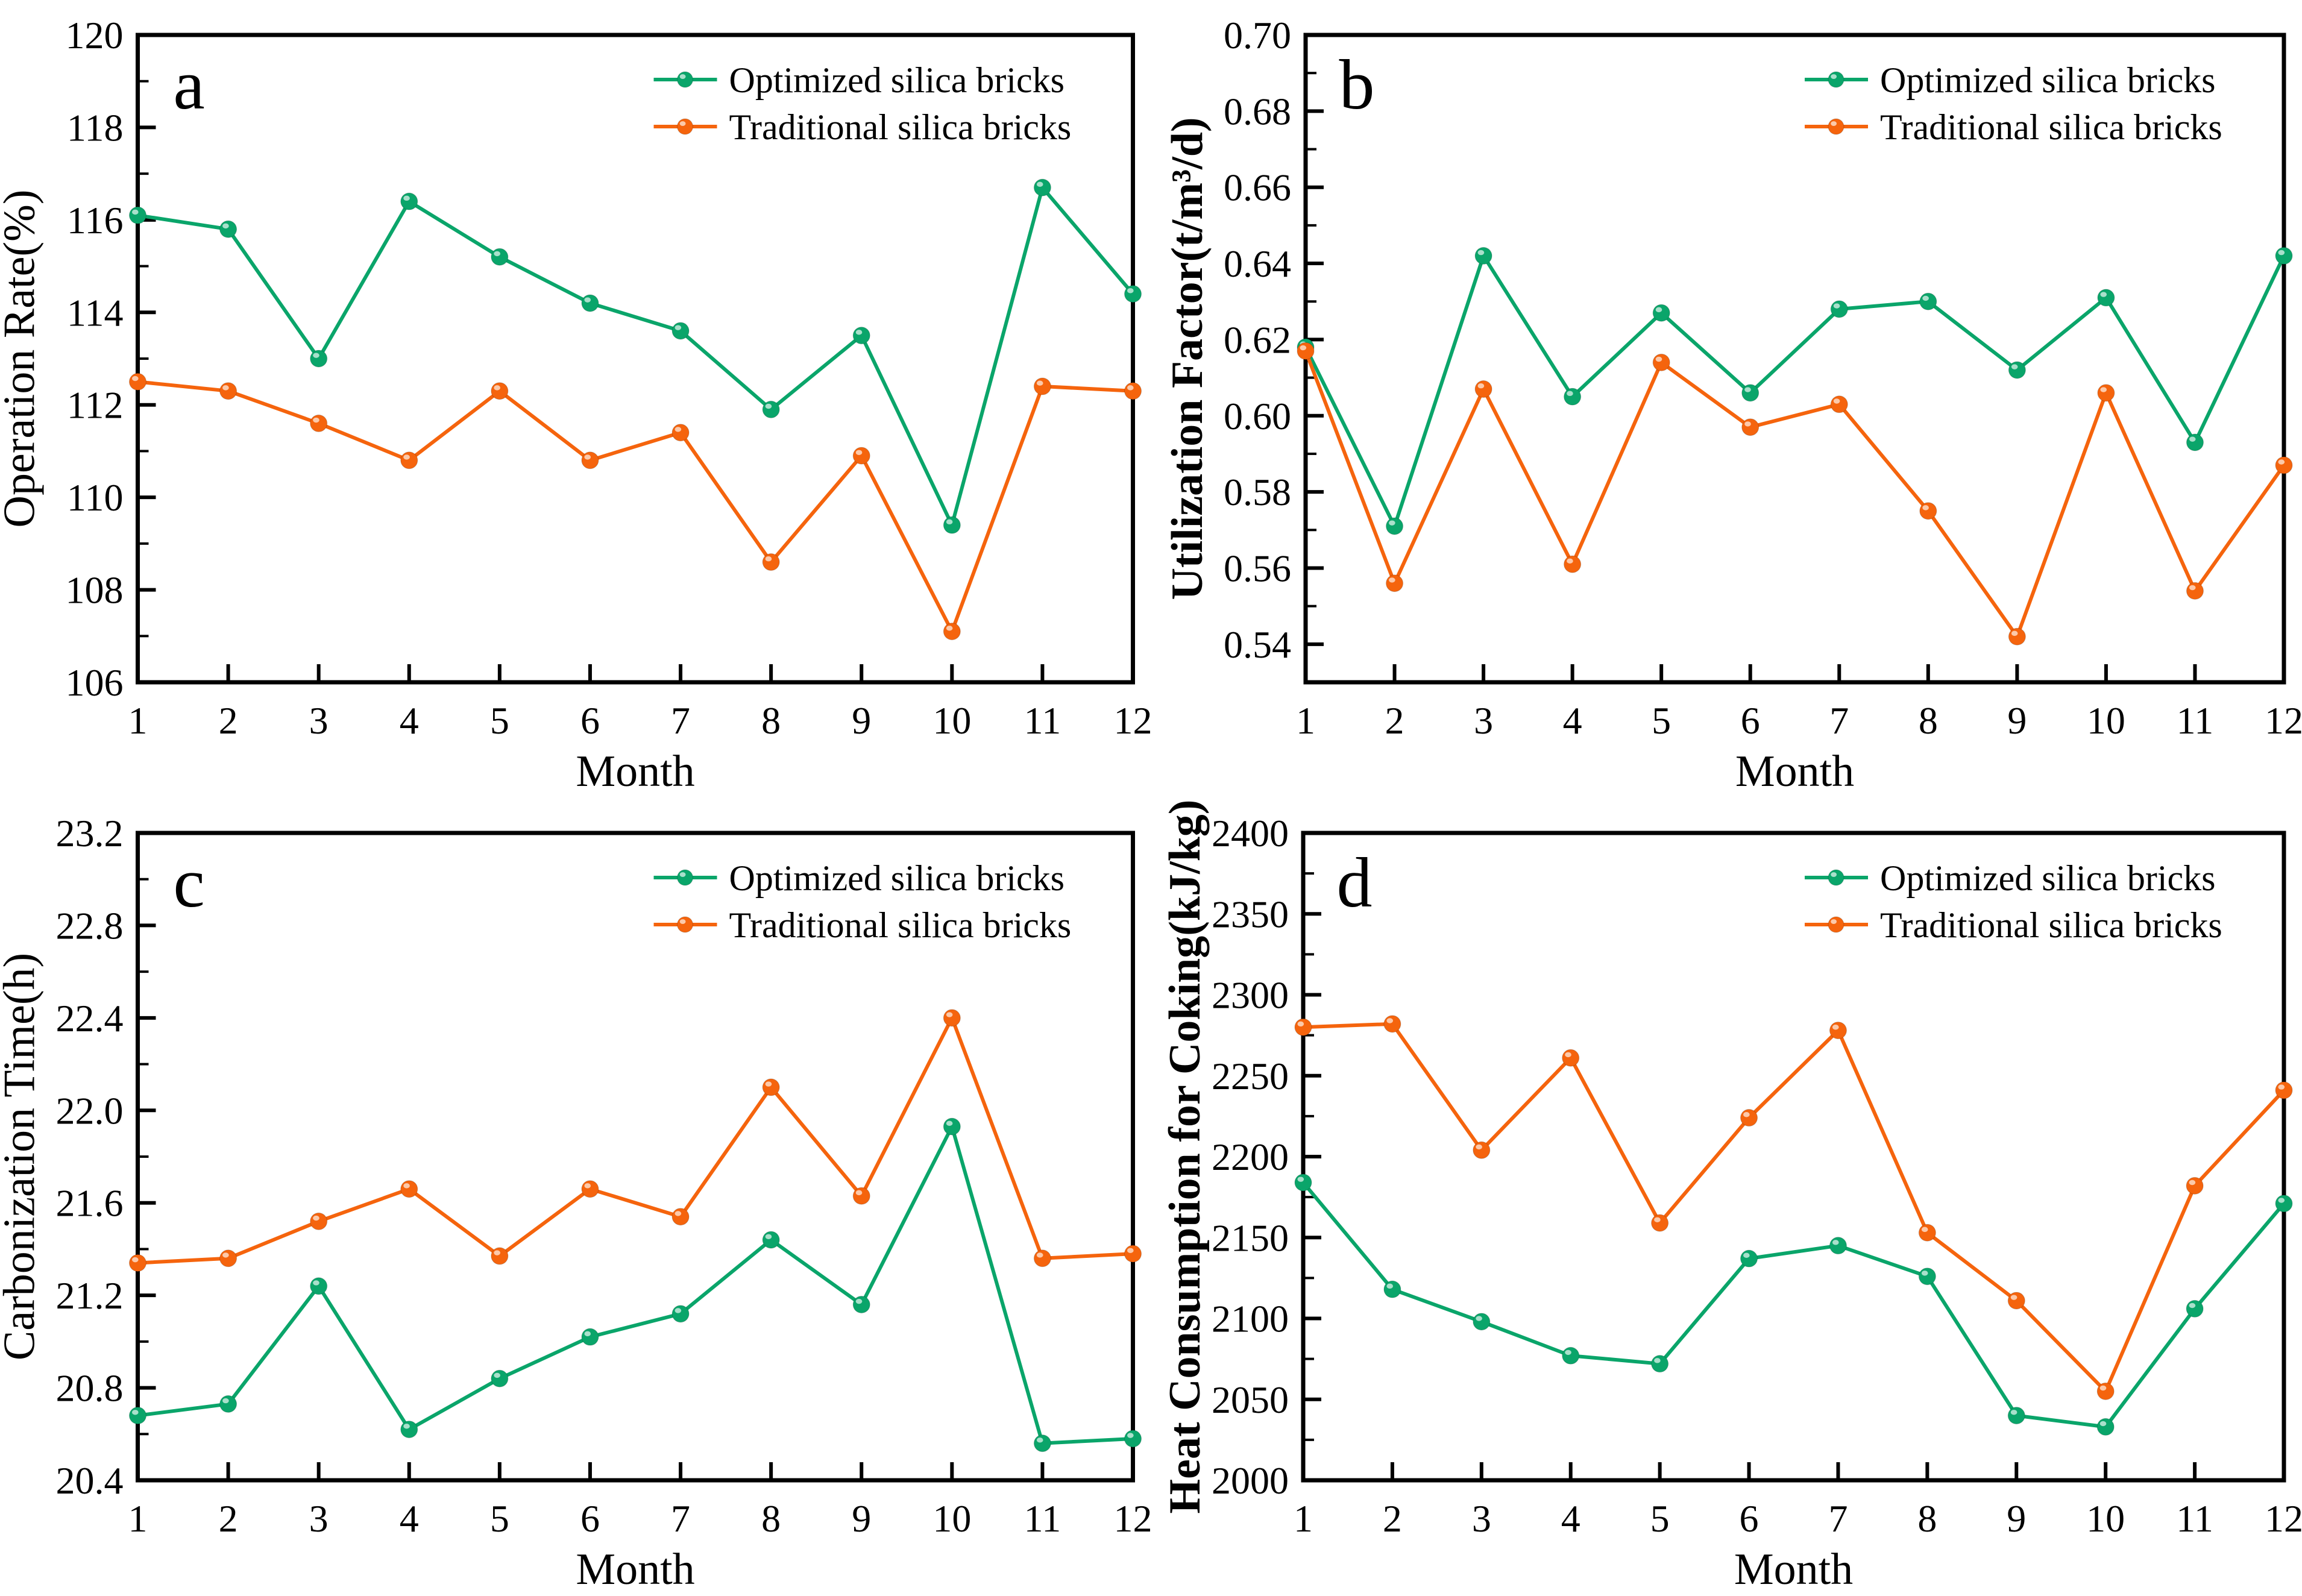 The height and width of the screenshot is (1596, 2302). Describe the element at coordinates (897, 878) in the screenshot. I see `legend-label: Optimized silica bricks` at that location.